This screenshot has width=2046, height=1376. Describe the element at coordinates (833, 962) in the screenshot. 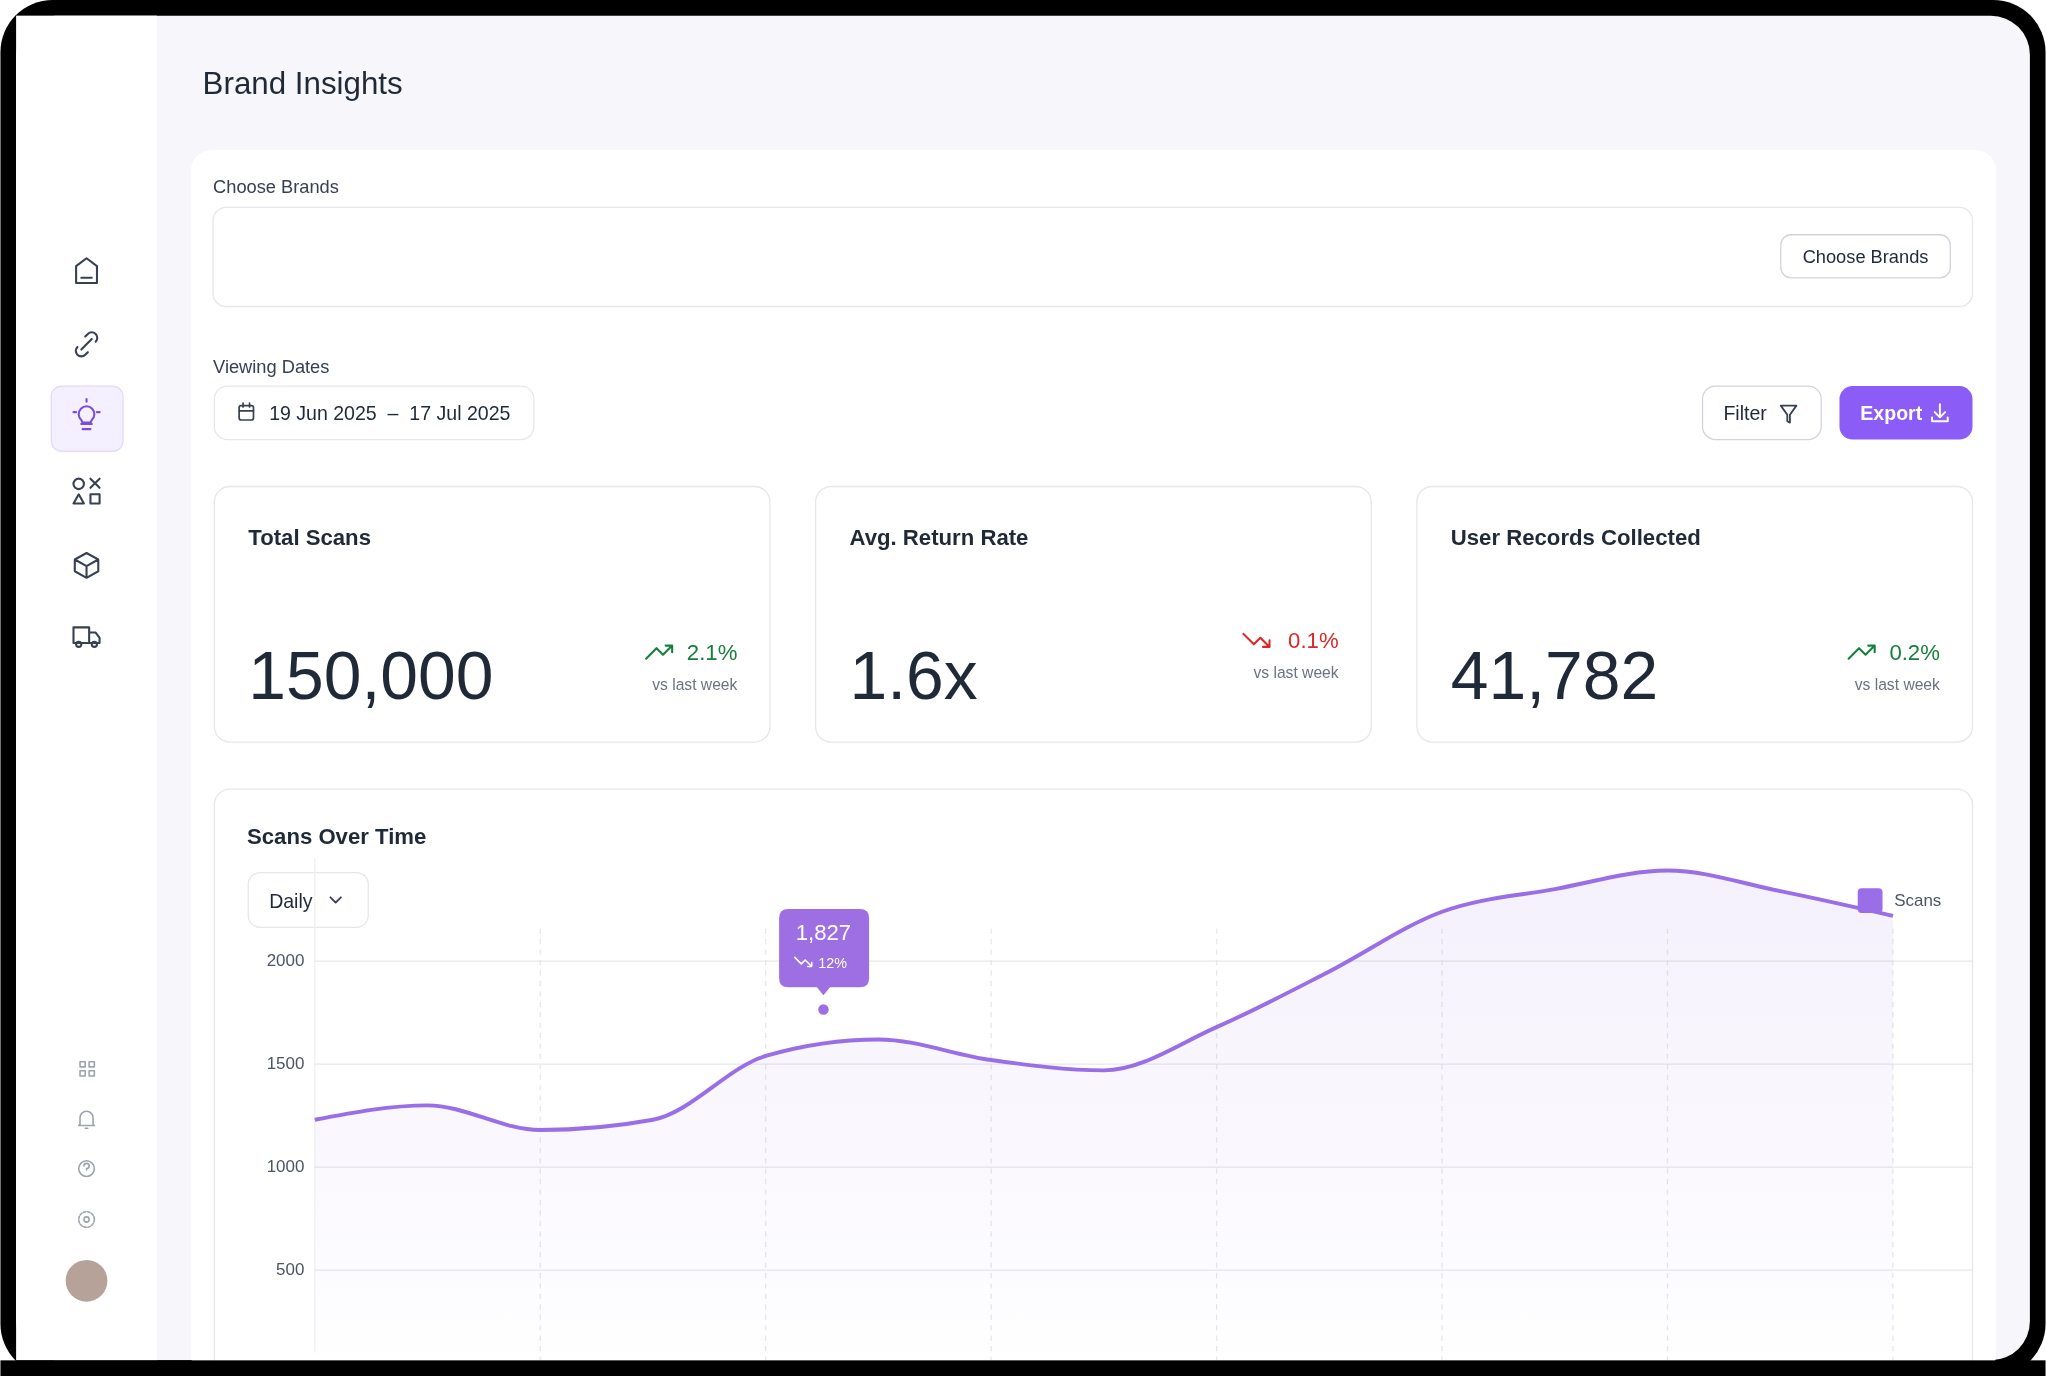

I see `annotation: 12%` at that location.